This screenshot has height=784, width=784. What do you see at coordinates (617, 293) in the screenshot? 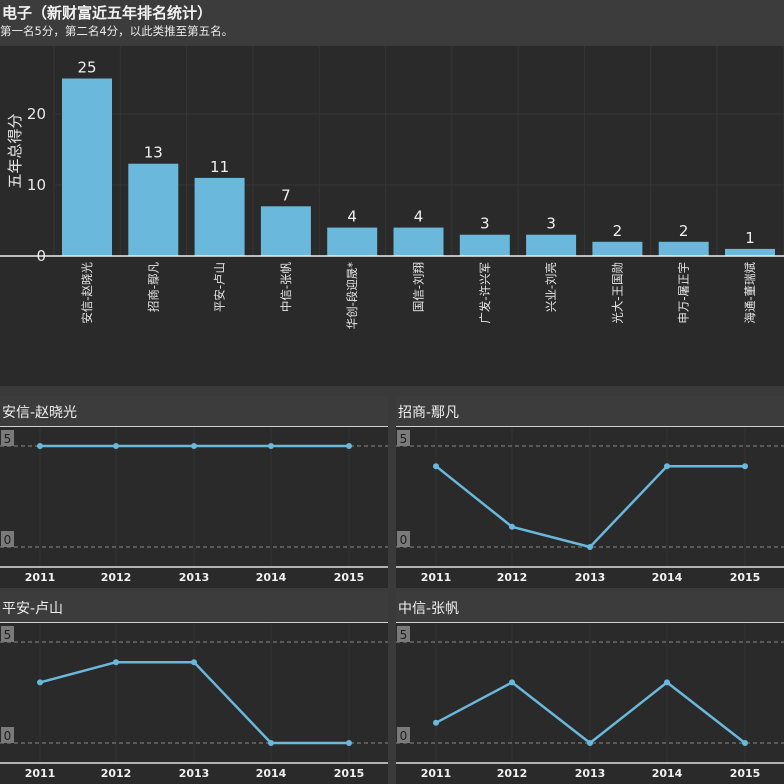
I see `category-label: 光大-王国勋` at bounding box center [617, 293].